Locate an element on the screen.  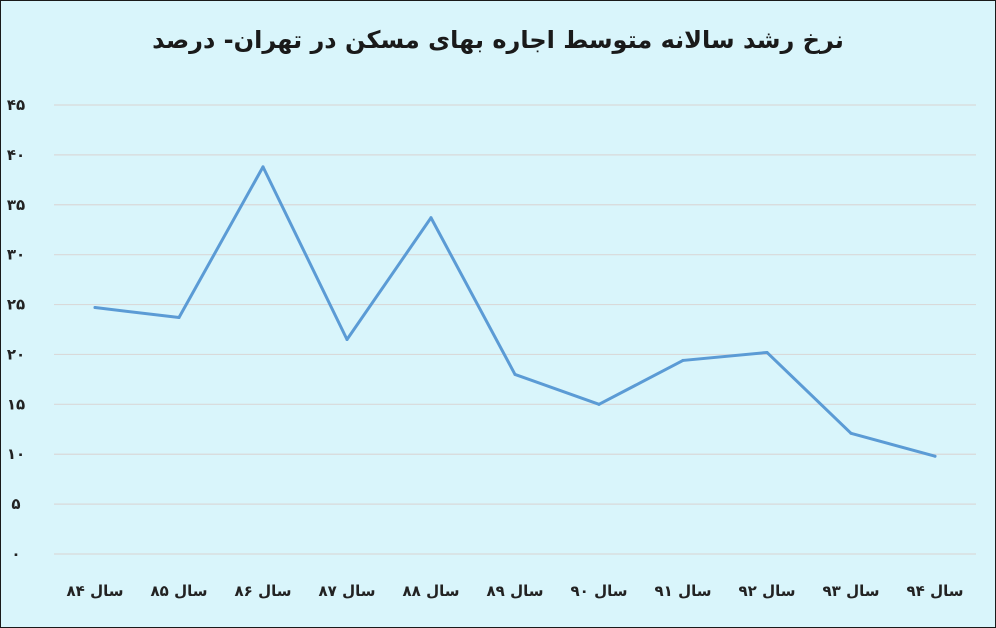
x-tick-label: سال ۸۵ is located at coordinates (179, 591).